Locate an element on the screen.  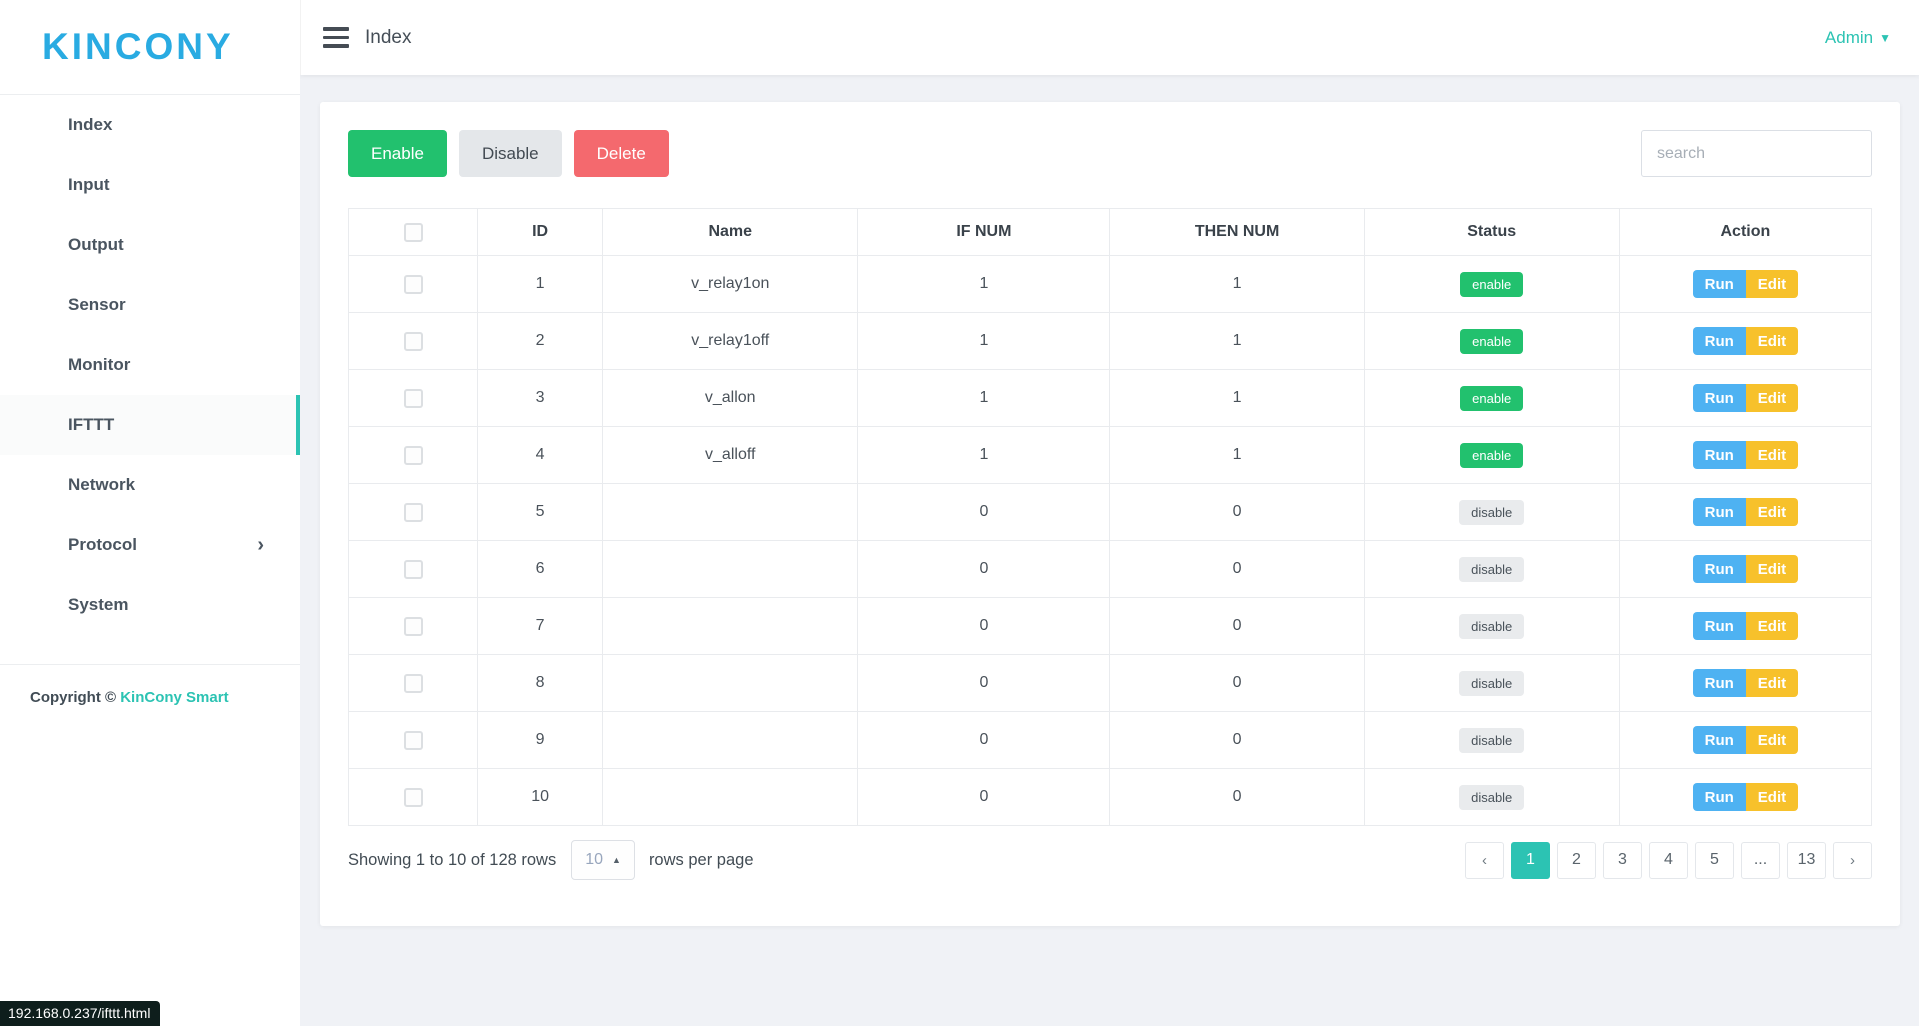
page-prev-button: ‹ is located at coordinates (1484, 860).